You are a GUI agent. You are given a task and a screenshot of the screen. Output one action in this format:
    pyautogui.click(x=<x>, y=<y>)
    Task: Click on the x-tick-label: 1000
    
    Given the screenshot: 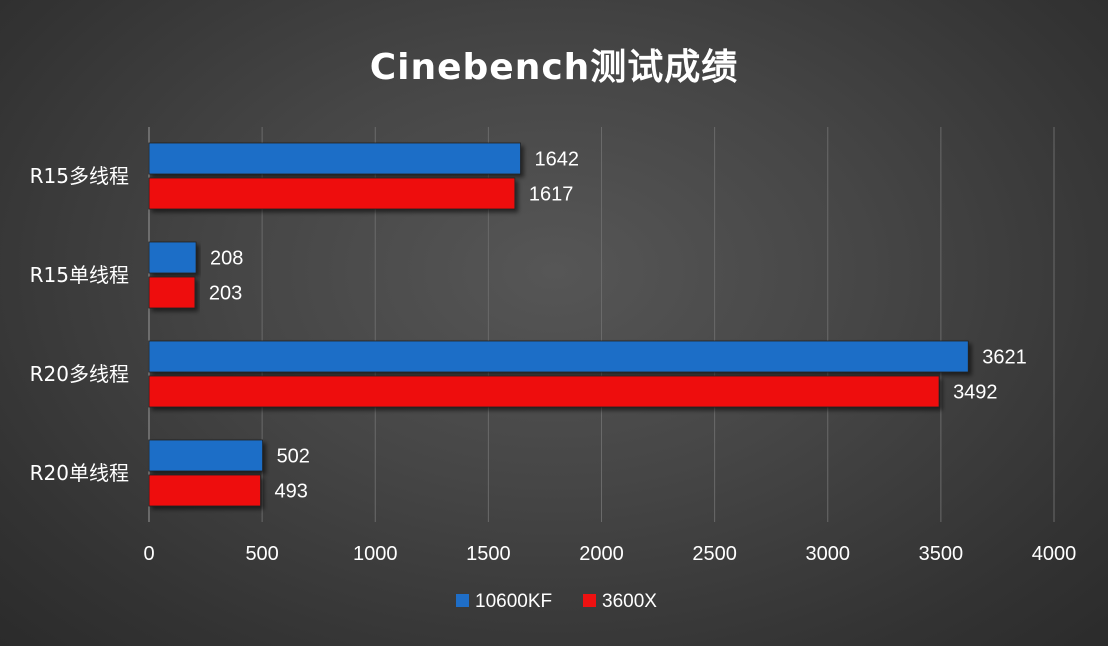 What is the action you would take?
    pyautogui.click(x=375, y=554)
    